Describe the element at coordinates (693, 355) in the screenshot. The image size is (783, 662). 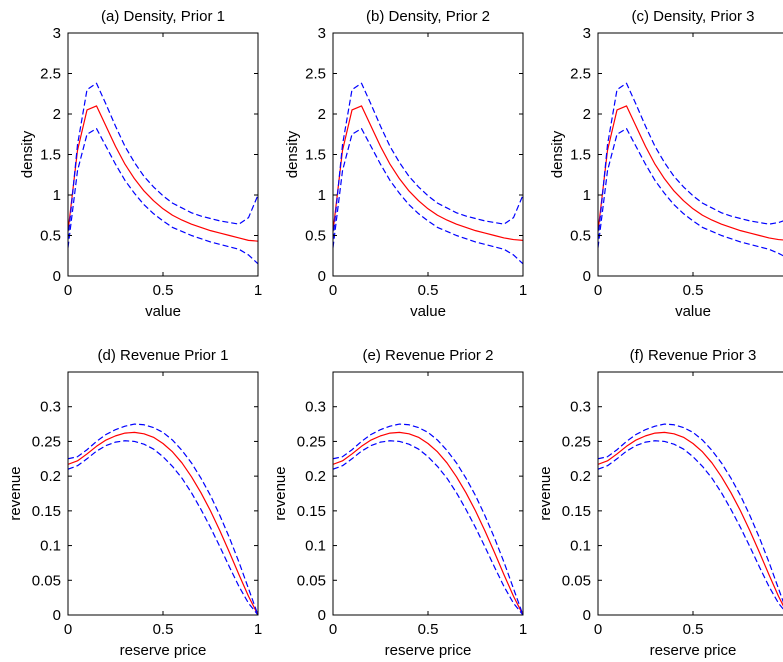
I see `panel-title: (f) Revenue Prior 3` at that location.